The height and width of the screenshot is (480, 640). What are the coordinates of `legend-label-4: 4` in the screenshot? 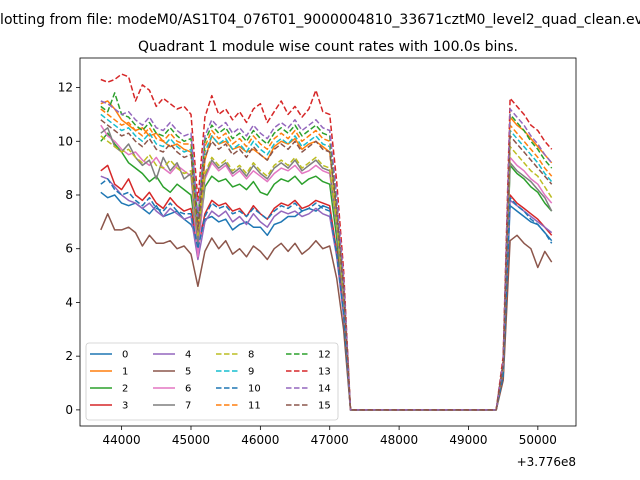 It's located at (188, 355).